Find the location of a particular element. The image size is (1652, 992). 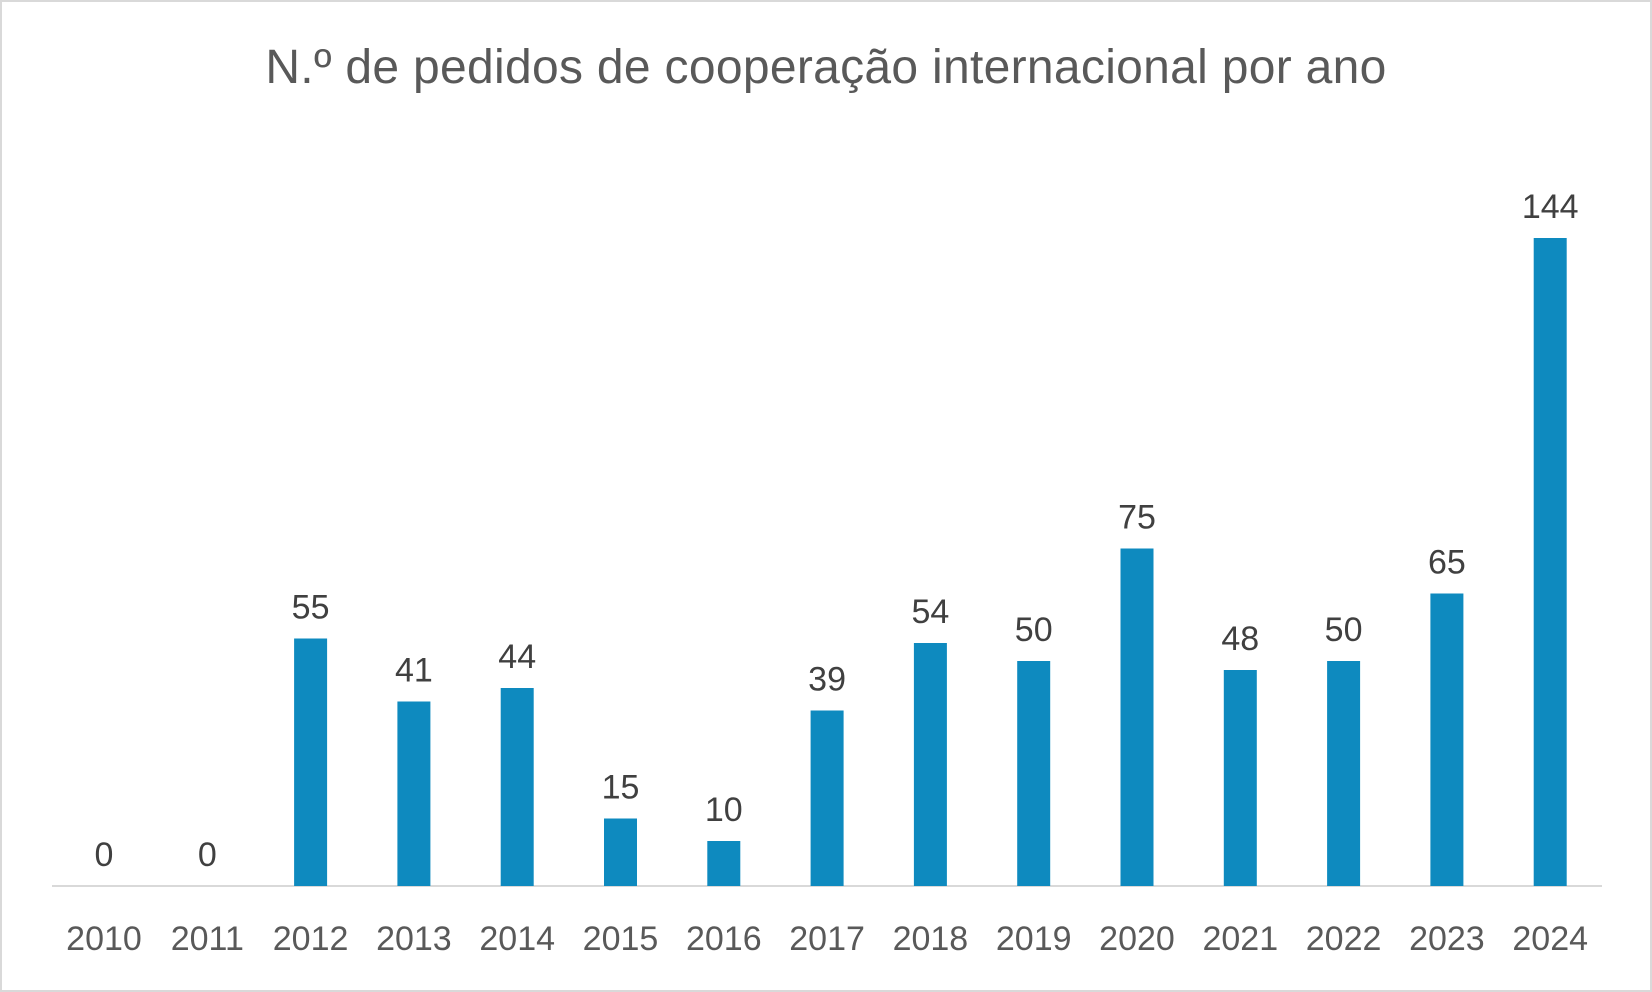

x-tick-label-2018: 2018 is located at coordinates (931, 939).